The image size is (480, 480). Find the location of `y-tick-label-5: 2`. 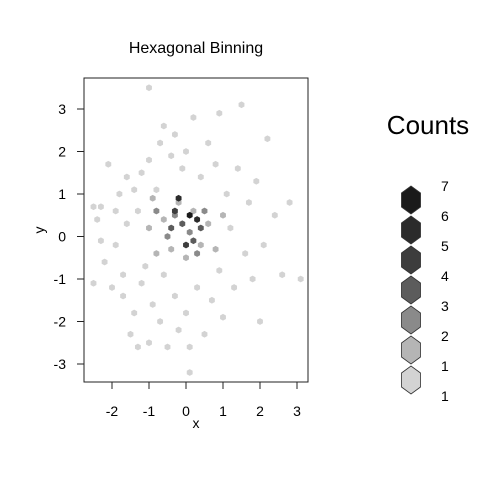

y-tick-label-5: 2 is located at coordinates (62, 152).